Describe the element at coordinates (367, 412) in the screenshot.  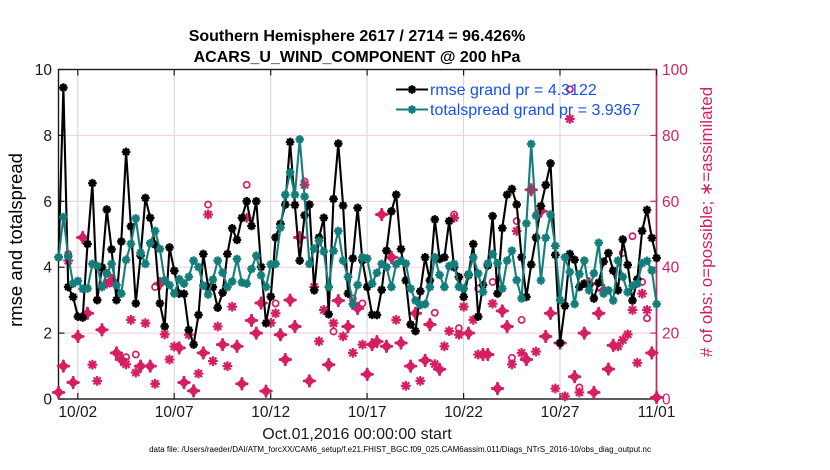
I see `svg-text: 10/17` at that location.